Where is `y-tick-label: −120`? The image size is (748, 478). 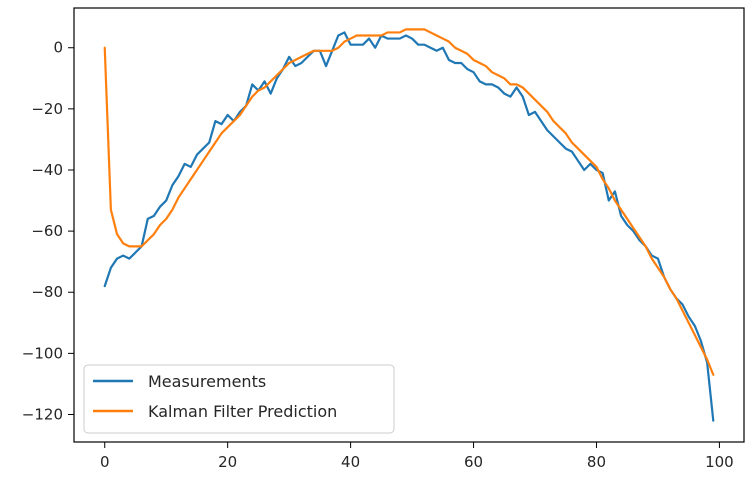
y-tick-label: −120 is located at coordinates (42, 414).